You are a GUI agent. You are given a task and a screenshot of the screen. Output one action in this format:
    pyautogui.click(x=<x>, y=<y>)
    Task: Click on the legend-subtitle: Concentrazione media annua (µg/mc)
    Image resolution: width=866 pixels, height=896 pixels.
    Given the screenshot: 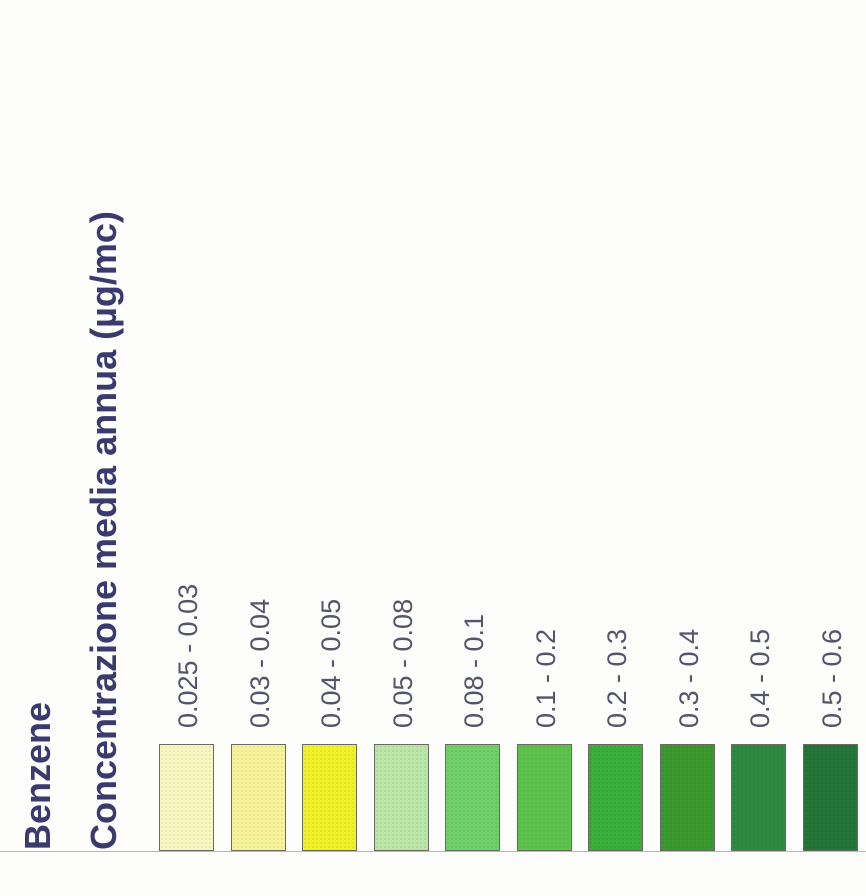 What is the action you would take?
    pyautogui.click(x=103, y=530)
    